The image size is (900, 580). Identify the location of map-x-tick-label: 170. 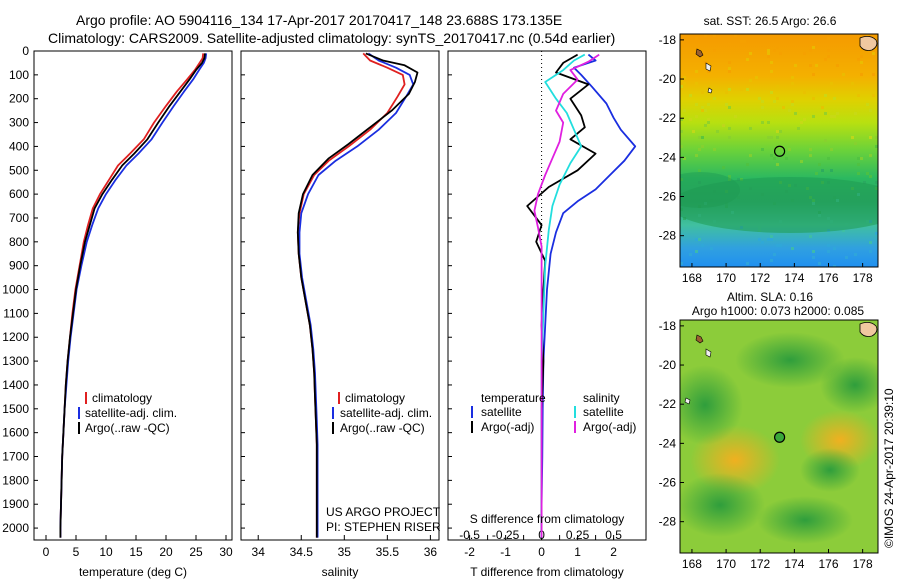
(726, 564).